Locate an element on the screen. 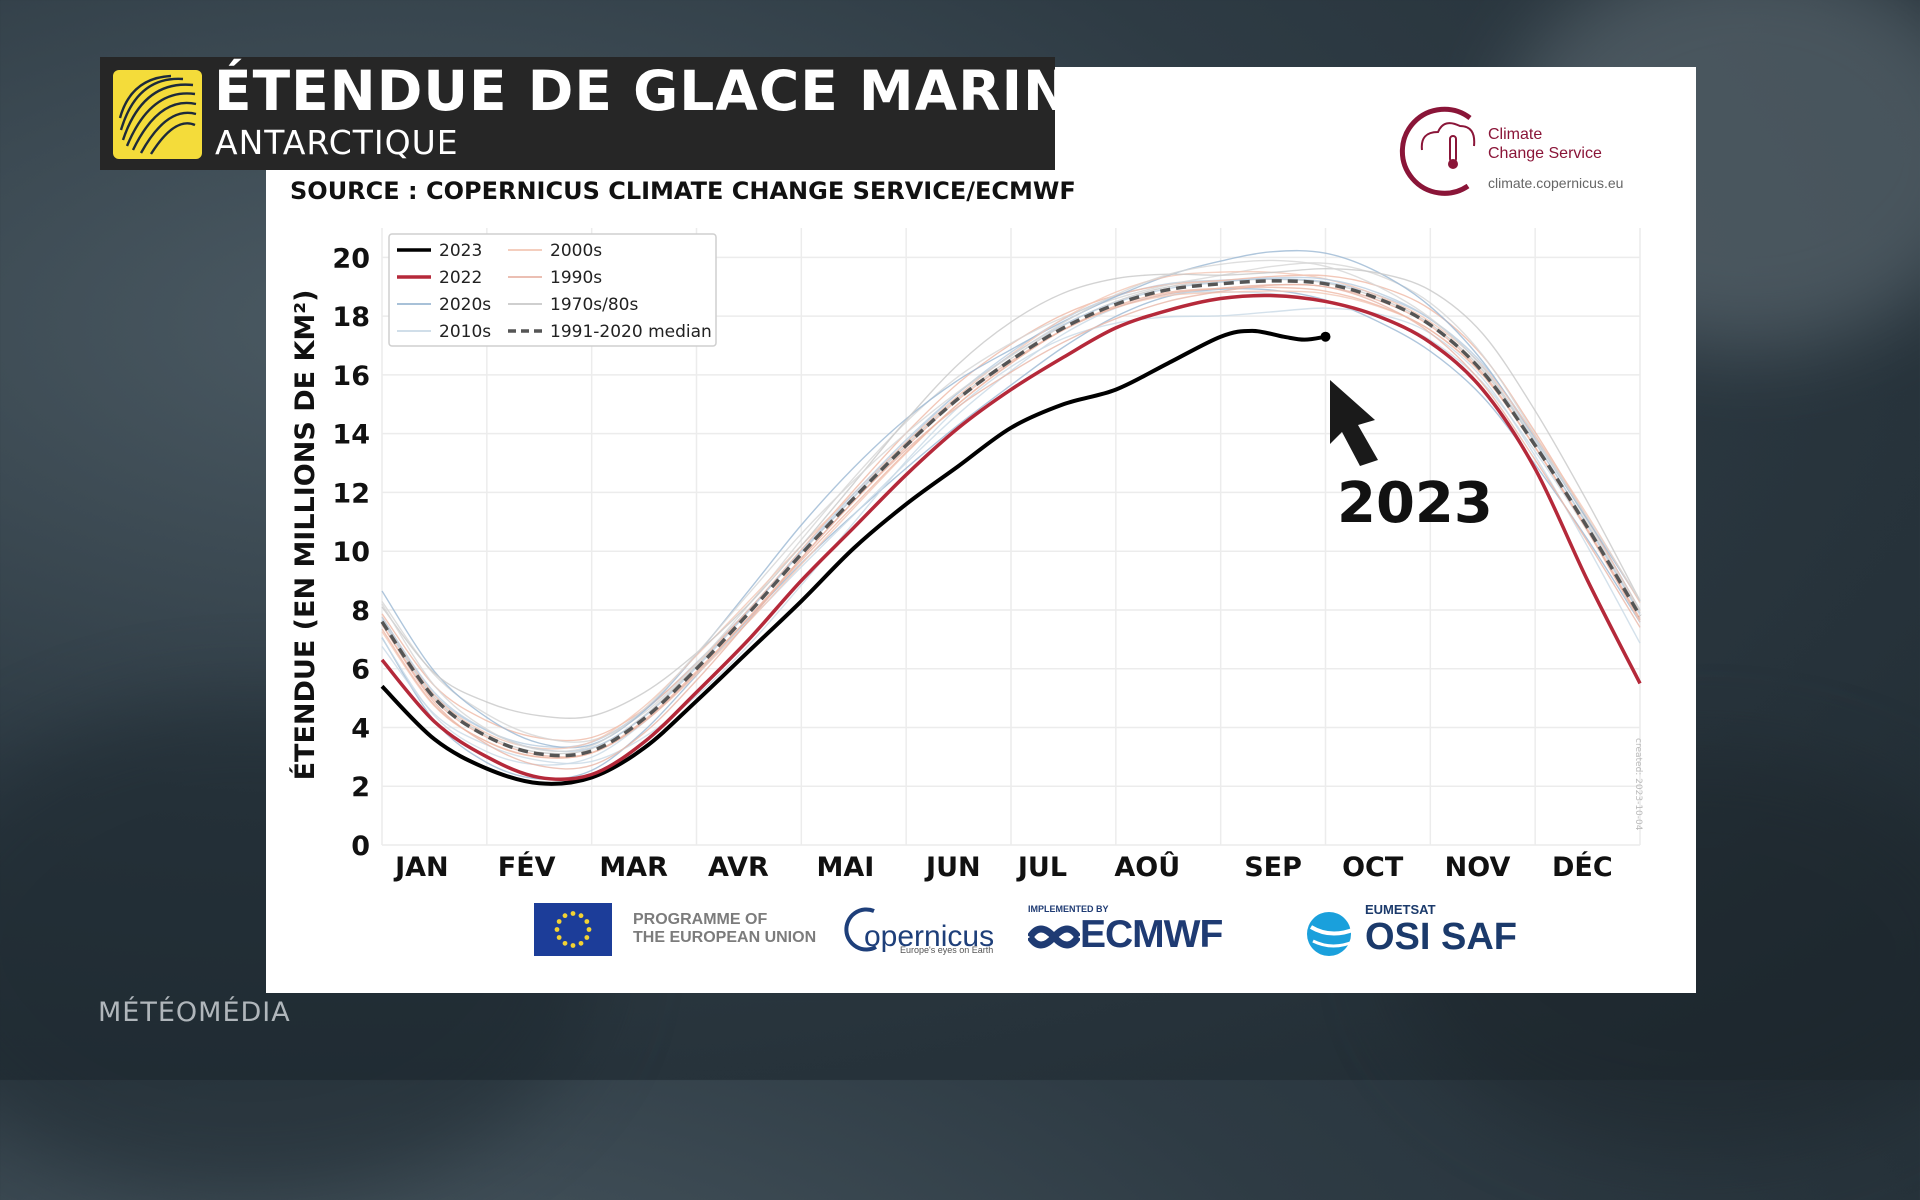 This screenshot has height=1200, width=1920. c3s-name: Climate Change Service is located at coordinates (1545, 144).